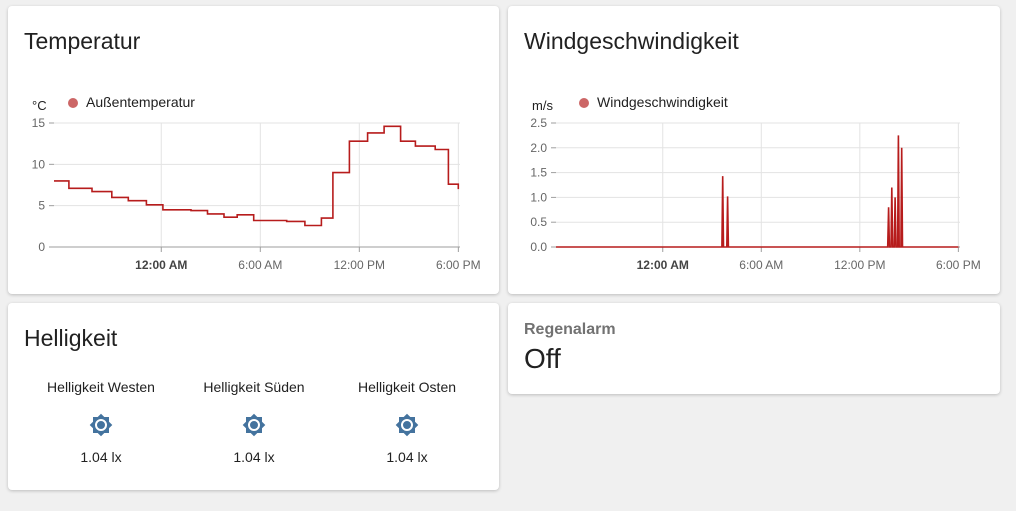 The width and height of the screenshot is (1016, 511). What do you see at coordinates (662, 102) in the screenshot?
I see `wind-legend-label: Windgeschwindigkeit` at bounding box center [662, 102].